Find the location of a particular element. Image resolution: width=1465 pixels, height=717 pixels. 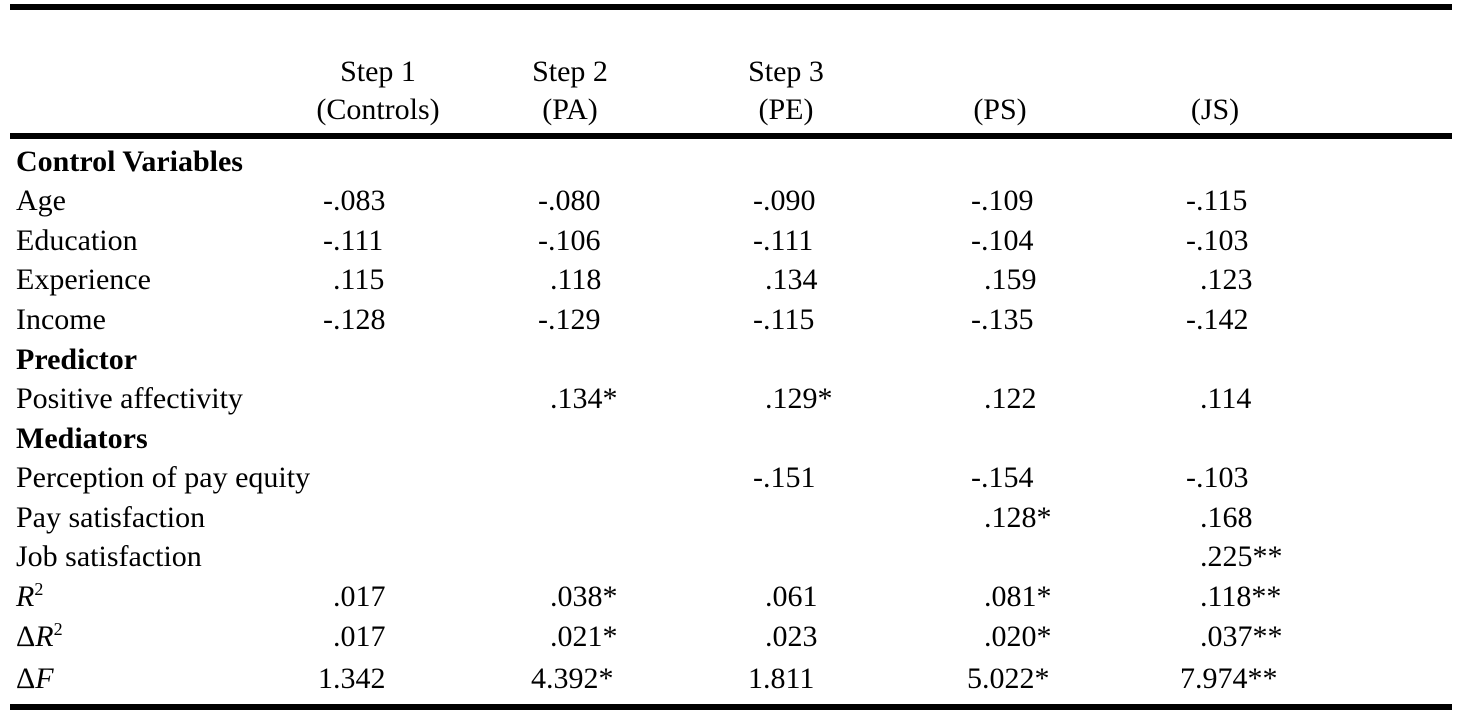

header-step2-line1: Step 2 is located at coordinates (570, 71).